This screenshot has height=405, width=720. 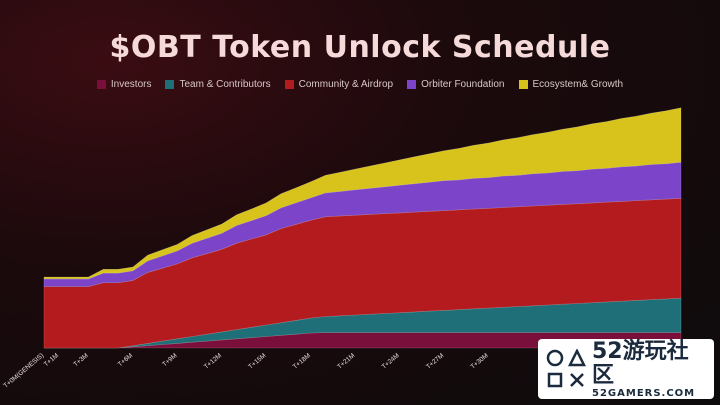 What do you see at coordinates (346, 361) in the screenshot?
I see `x-tick-label: T+21M` at bounding box center [346, 361].